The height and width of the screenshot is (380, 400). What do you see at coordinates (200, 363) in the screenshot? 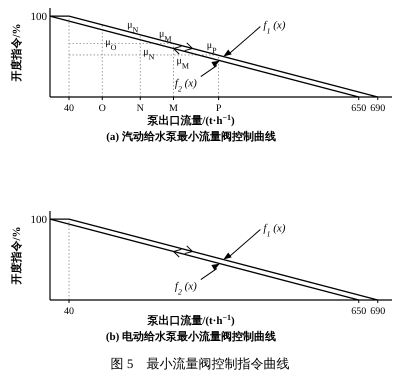
I see `caption: 图 5 最小流量阀控制指令曲线` at bounding box center [200, 363].